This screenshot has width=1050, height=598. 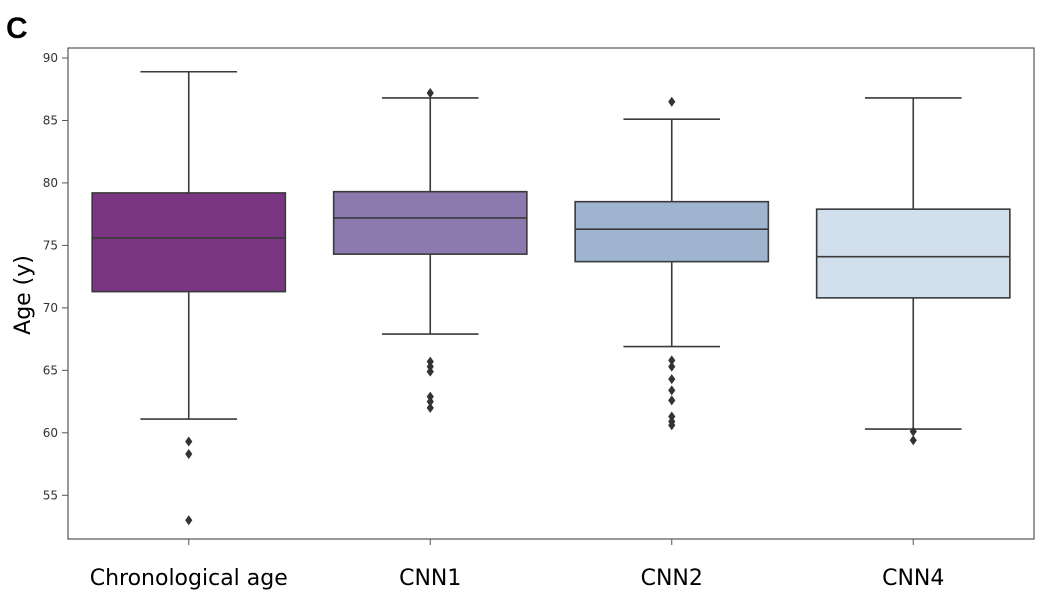 I want to click on y-tick-label: 60, so click(x=50, y=433).